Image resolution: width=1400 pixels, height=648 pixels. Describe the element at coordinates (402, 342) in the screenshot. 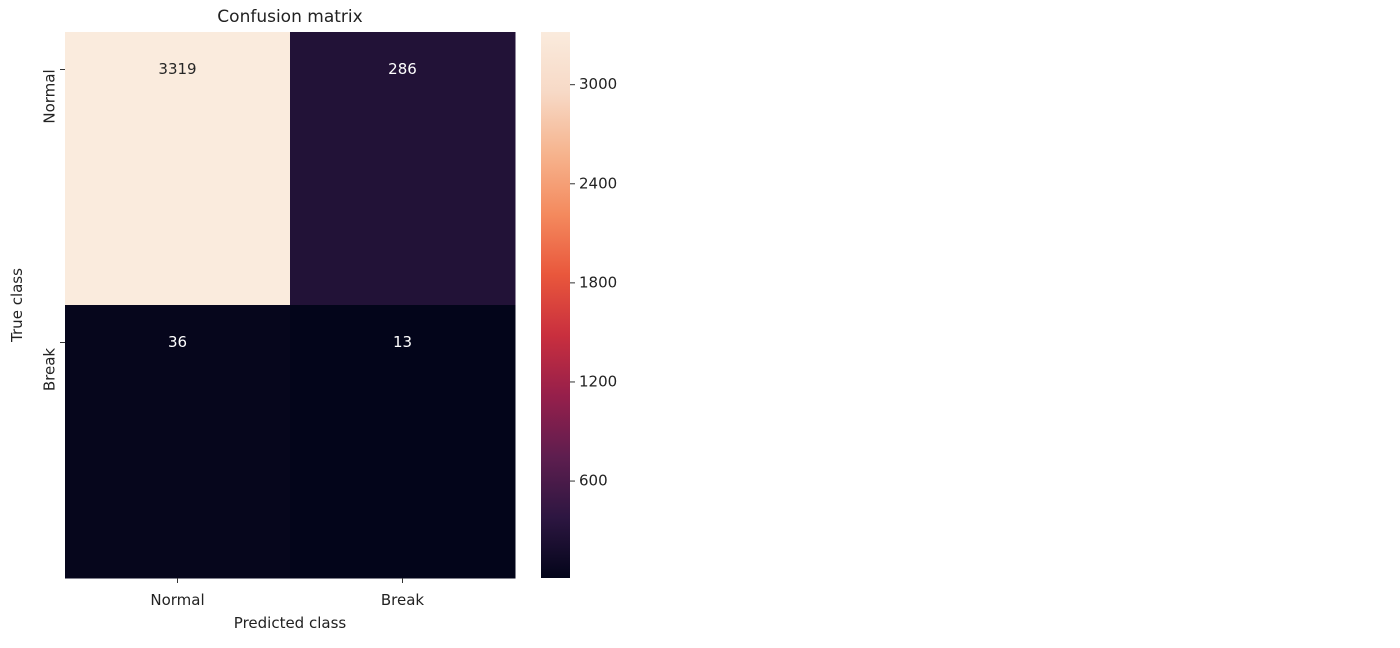

I see `heatmap-cell-label: 13` at that location.